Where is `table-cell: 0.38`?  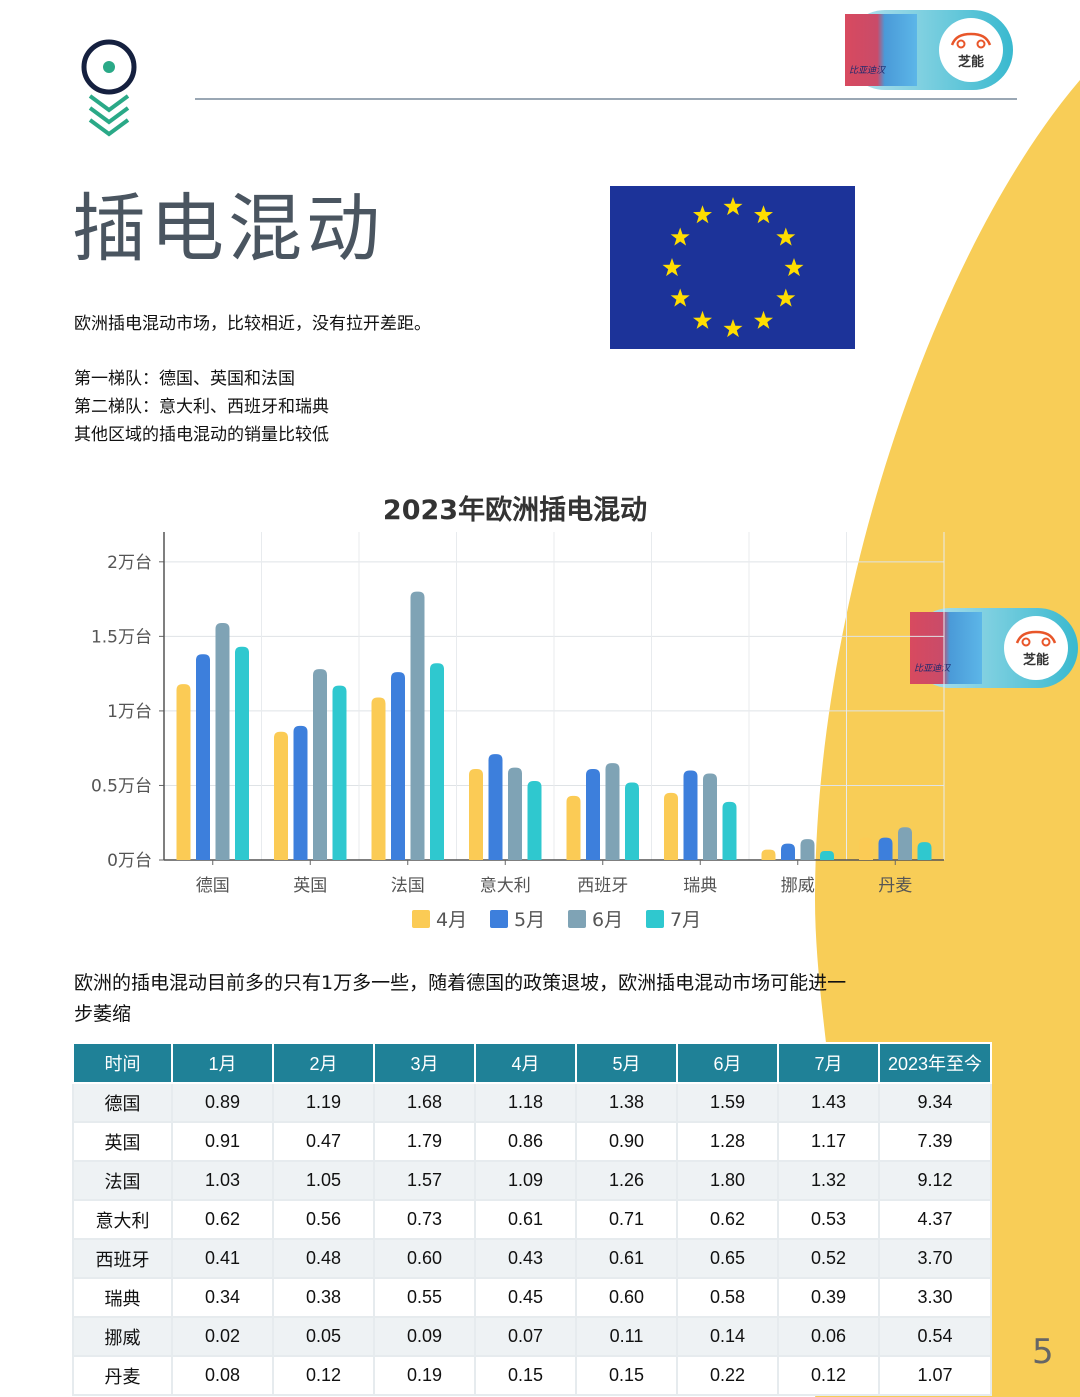
table-cell: 0.38 is located at coordinates (323, 1297).